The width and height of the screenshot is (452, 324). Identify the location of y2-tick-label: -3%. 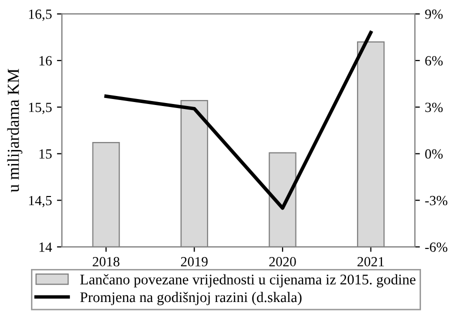
(436, 201).